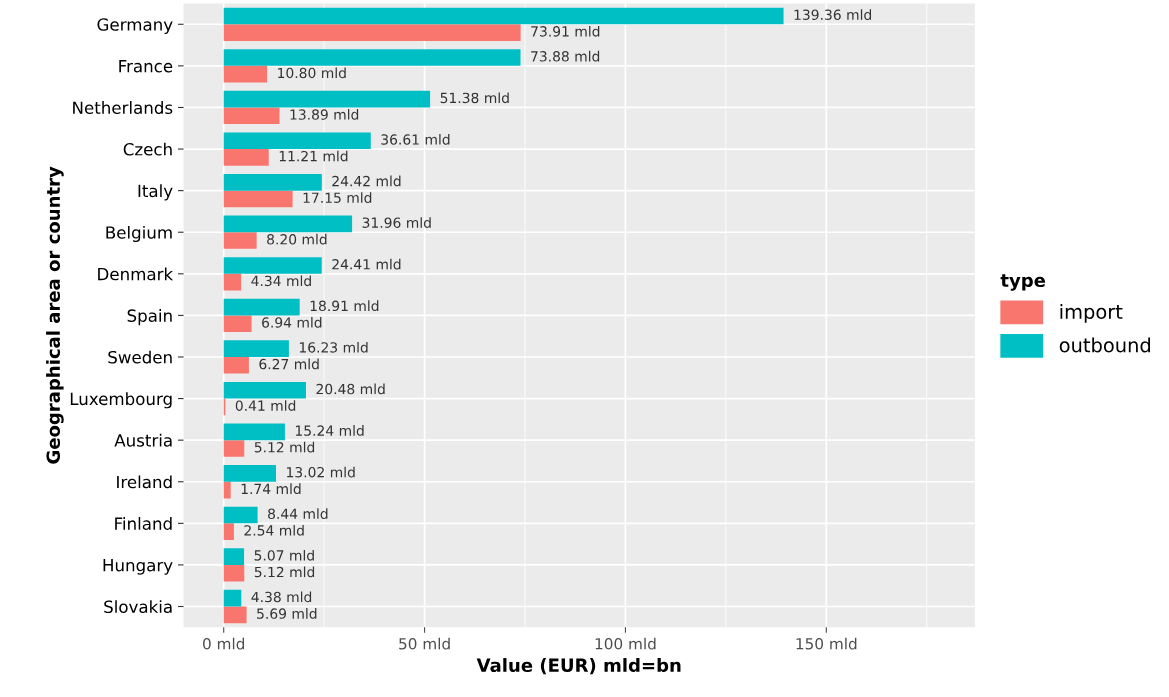  Describe the element at coordinates (123, 108) in the screenshot. I see `y-tick-label: Netherlands` at that location.